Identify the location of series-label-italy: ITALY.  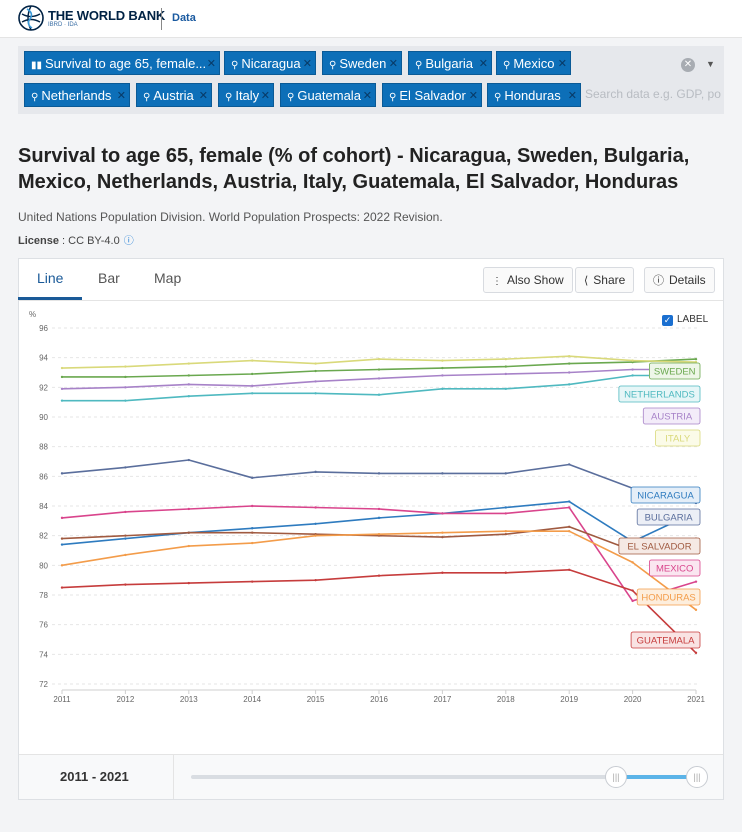
(678, 439).